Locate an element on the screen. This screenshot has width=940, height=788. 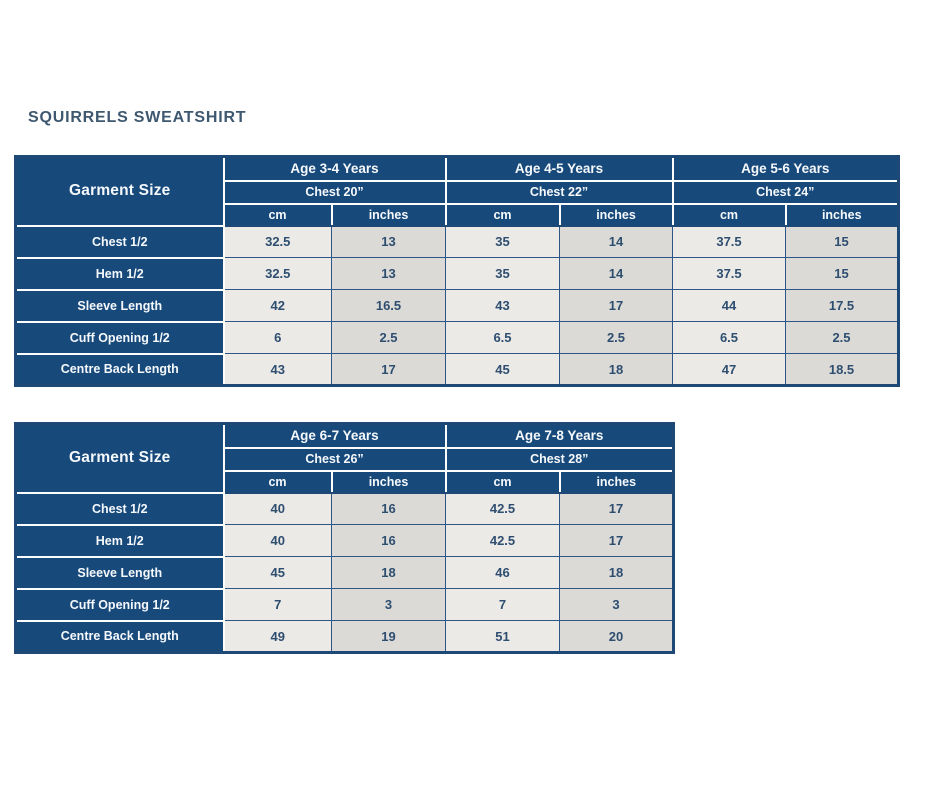
table-row: Hem 1/2 32.5 13 35 14 37.5 15 is located at coordinates (456, 273).